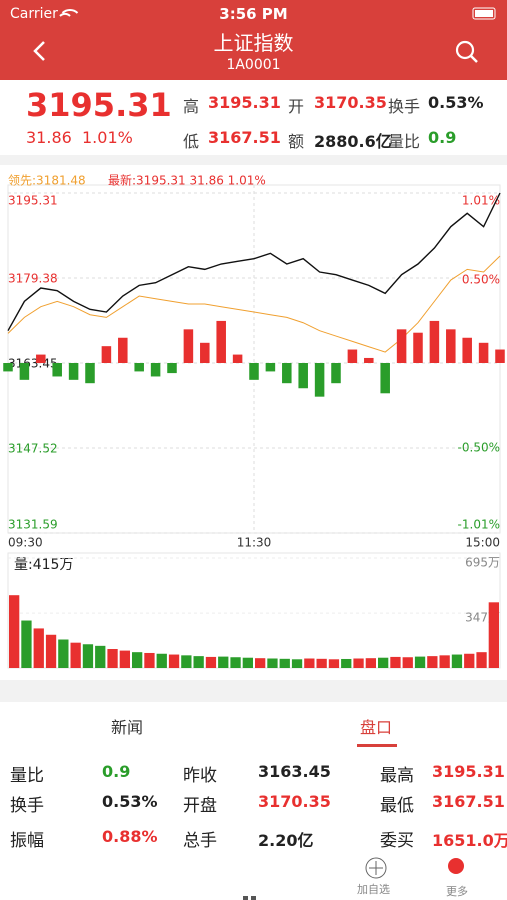  What do you see at coordinates (33, 449) in the screenshot?
I see `y-tick-label: 3147.52` at bounding box center [33, 449].